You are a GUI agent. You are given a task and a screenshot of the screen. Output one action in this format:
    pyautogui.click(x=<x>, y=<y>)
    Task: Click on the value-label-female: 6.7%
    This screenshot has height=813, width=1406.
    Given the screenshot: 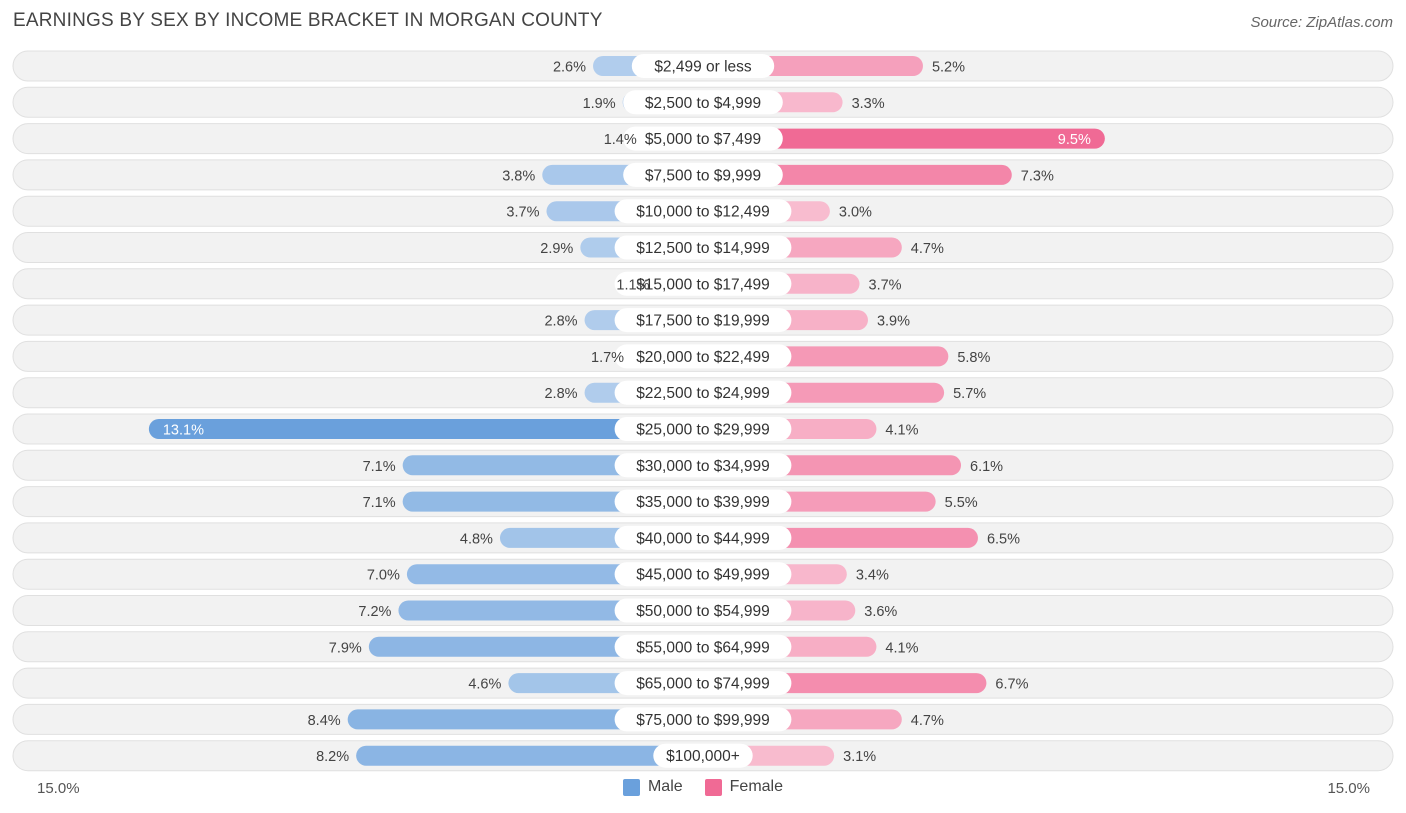 What is the action you would take?
    pyautogui.click(x=1011, y=685)
    